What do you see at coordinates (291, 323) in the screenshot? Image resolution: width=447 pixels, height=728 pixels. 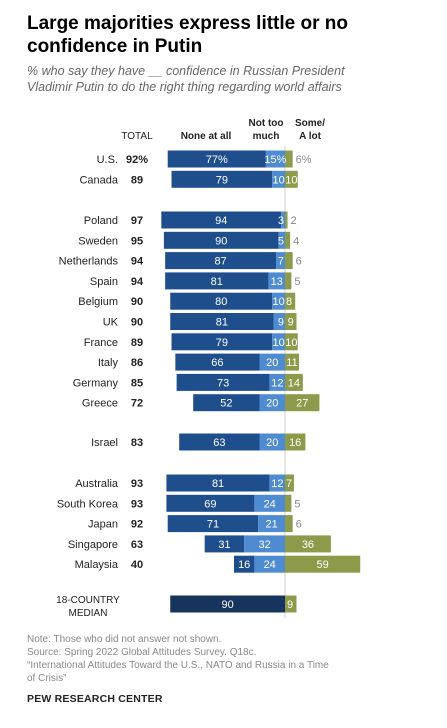 I see `label-some-a-lot-uk: 9` at bounding box center [291, 323].